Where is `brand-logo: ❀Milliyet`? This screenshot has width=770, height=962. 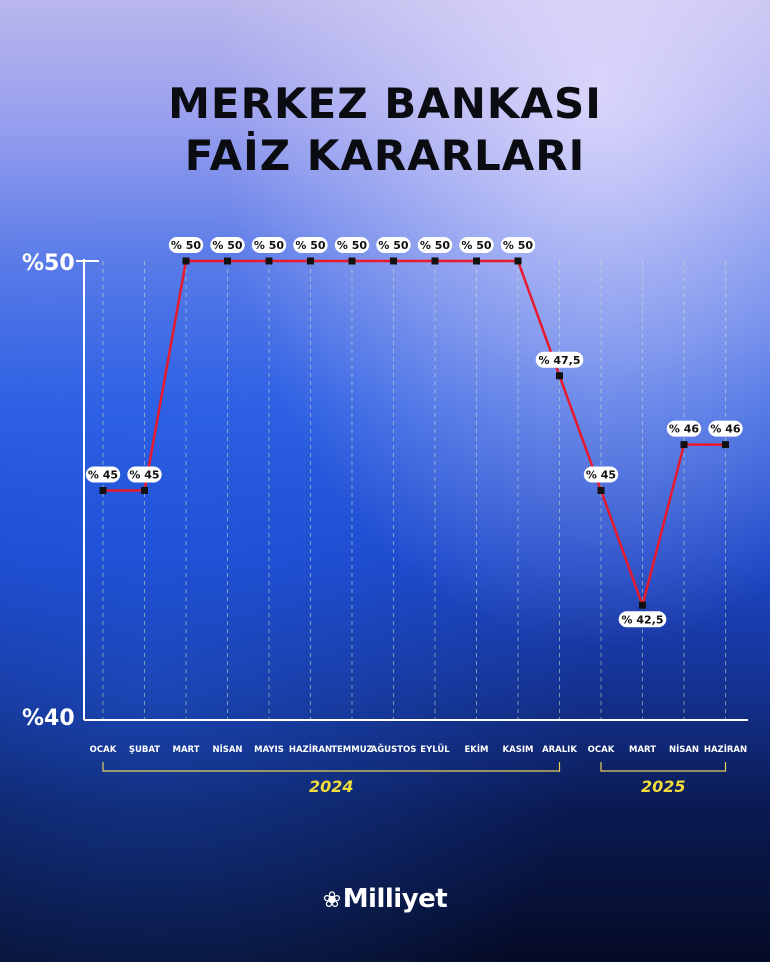 brand-logo: ❀Milliyet is located at coordinates (385, 899).